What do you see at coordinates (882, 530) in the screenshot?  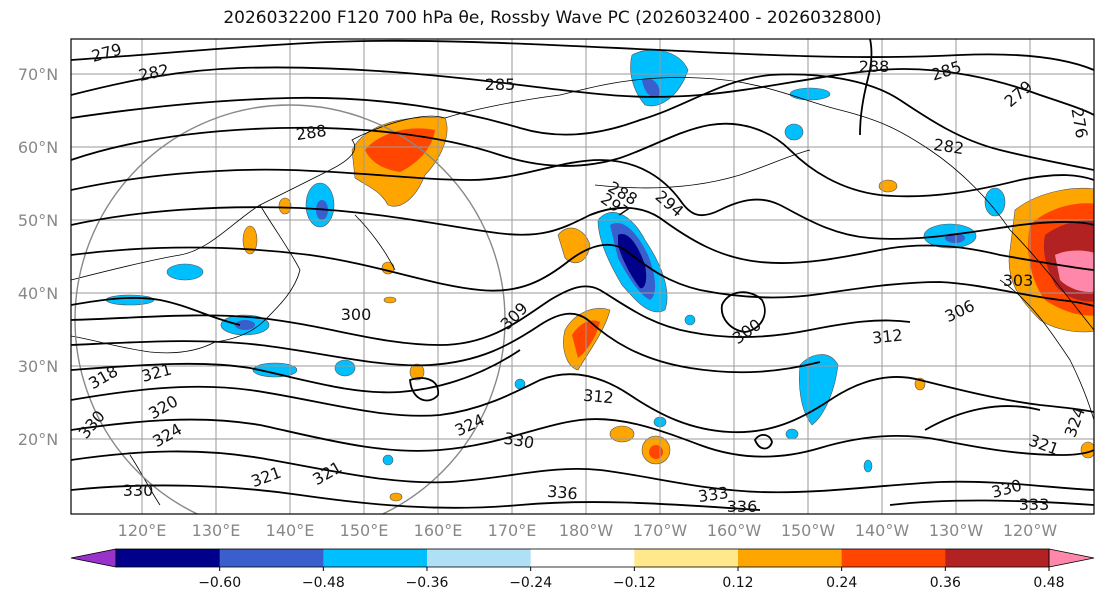 I see `lon-label: 140°W` at bounding box center [882, 530].